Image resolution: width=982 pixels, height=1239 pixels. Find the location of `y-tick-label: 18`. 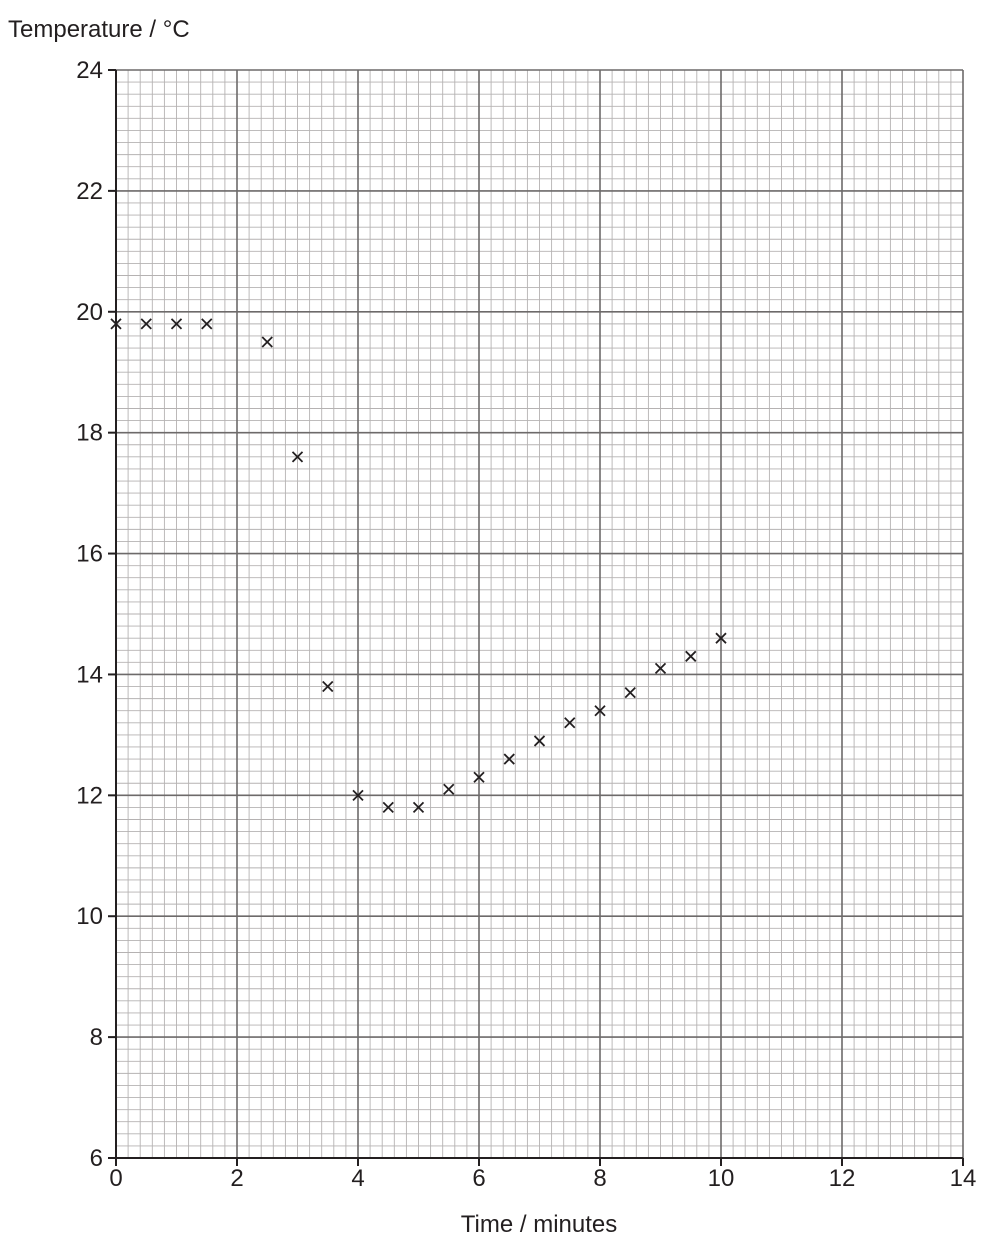

y-tick-label: 18 is located at coordinates (89, 433).